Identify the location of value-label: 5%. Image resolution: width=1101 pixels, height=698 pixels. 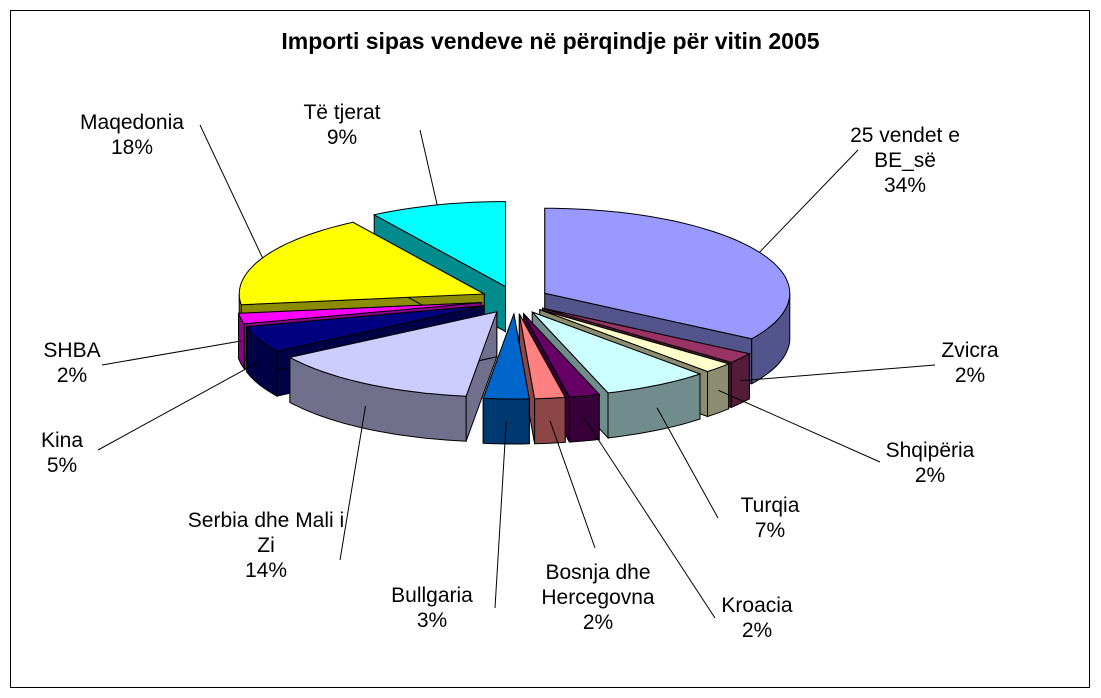
(62, 465).